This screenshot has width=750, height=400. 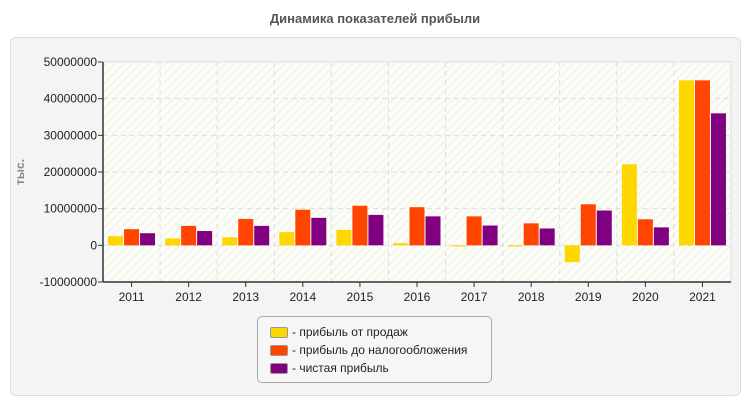 What do you see at coordinates (188, 297) in the screenshot?
I see `x-tick-label: 2012` at bounding box center [188, 297].